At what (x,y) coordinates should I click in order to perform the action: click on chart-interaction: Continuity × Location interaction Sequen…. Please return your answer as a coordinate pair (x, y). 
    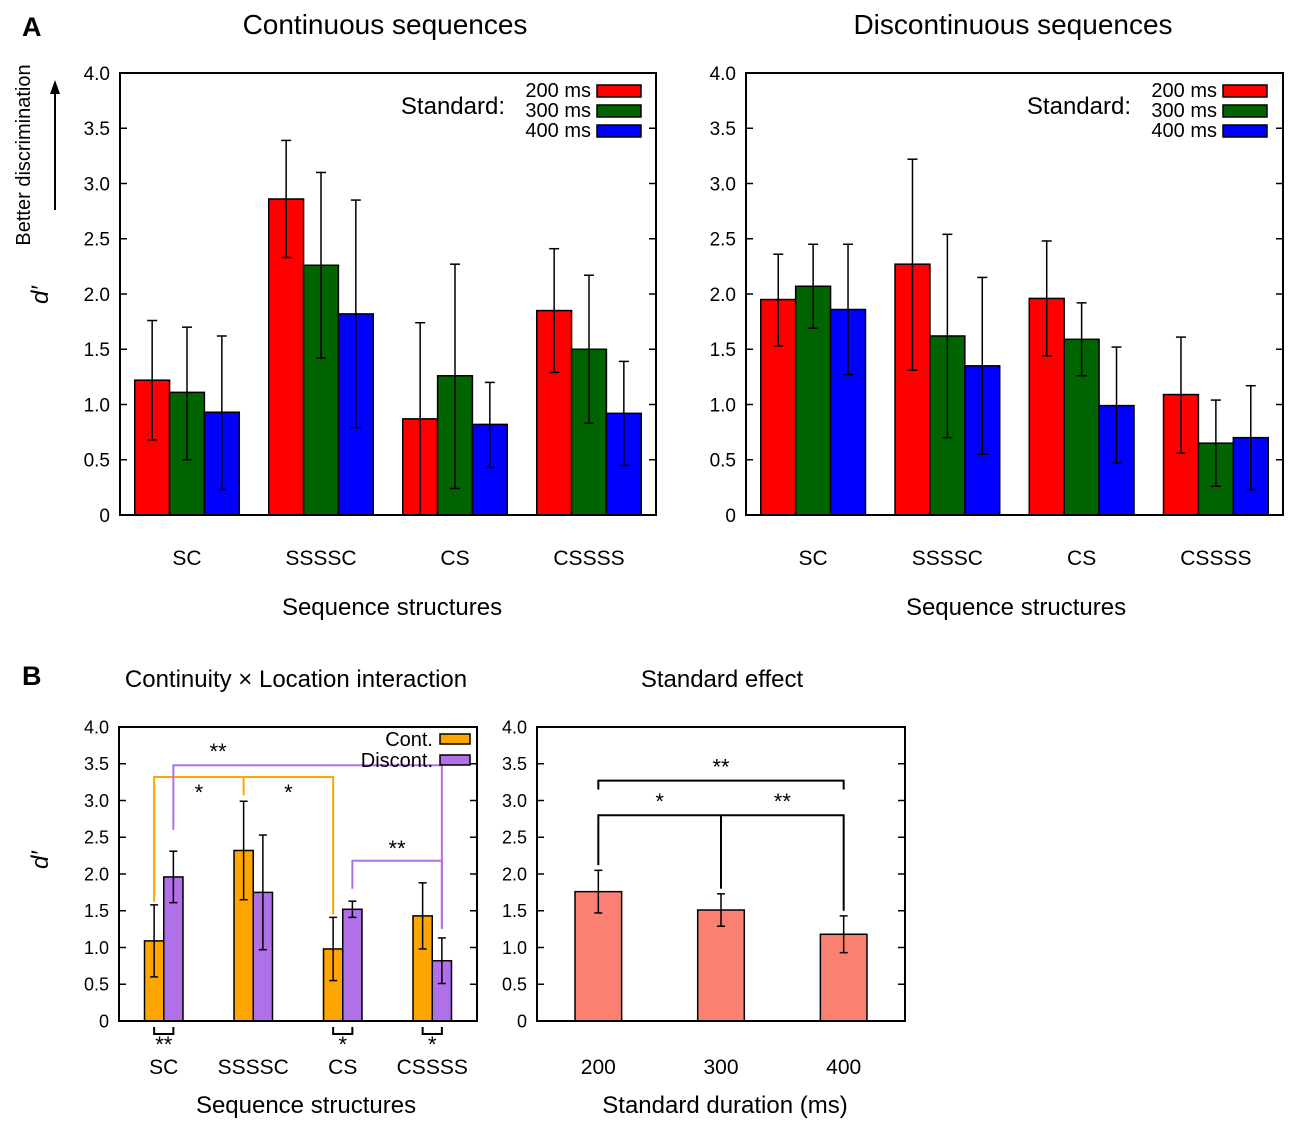
    Looking at the image, I should click on (281, 892).